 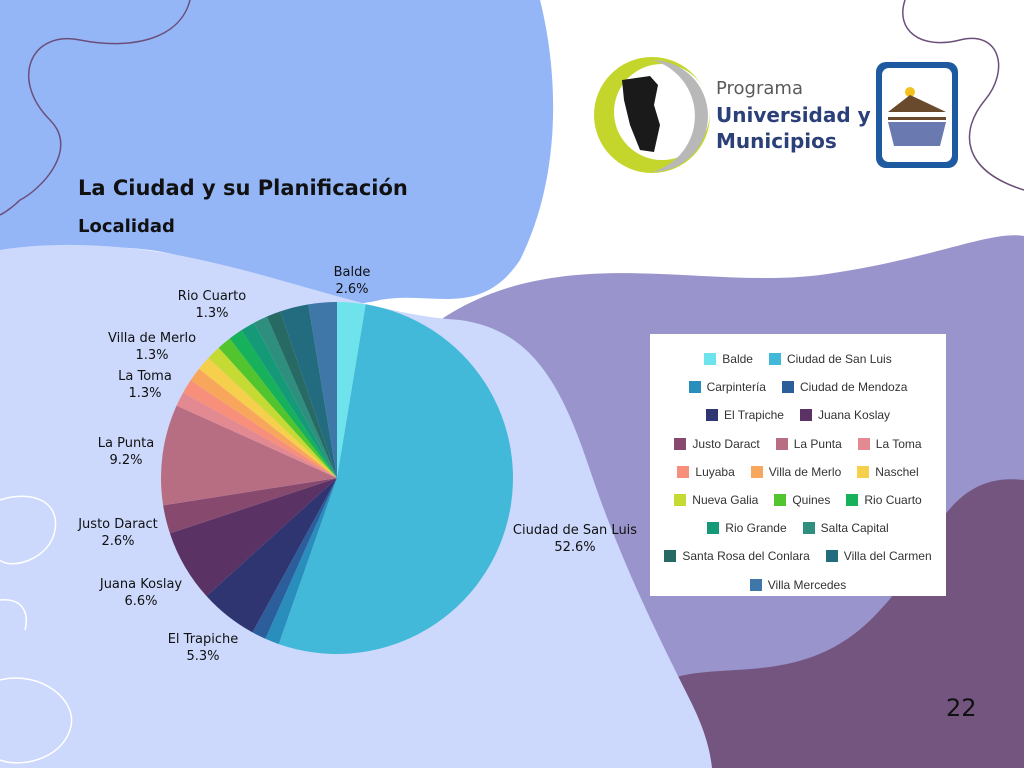 What do you see at coordinates (917, 115) in the screenshot?
I see `shield-icon` at bounding box center [917, 115].